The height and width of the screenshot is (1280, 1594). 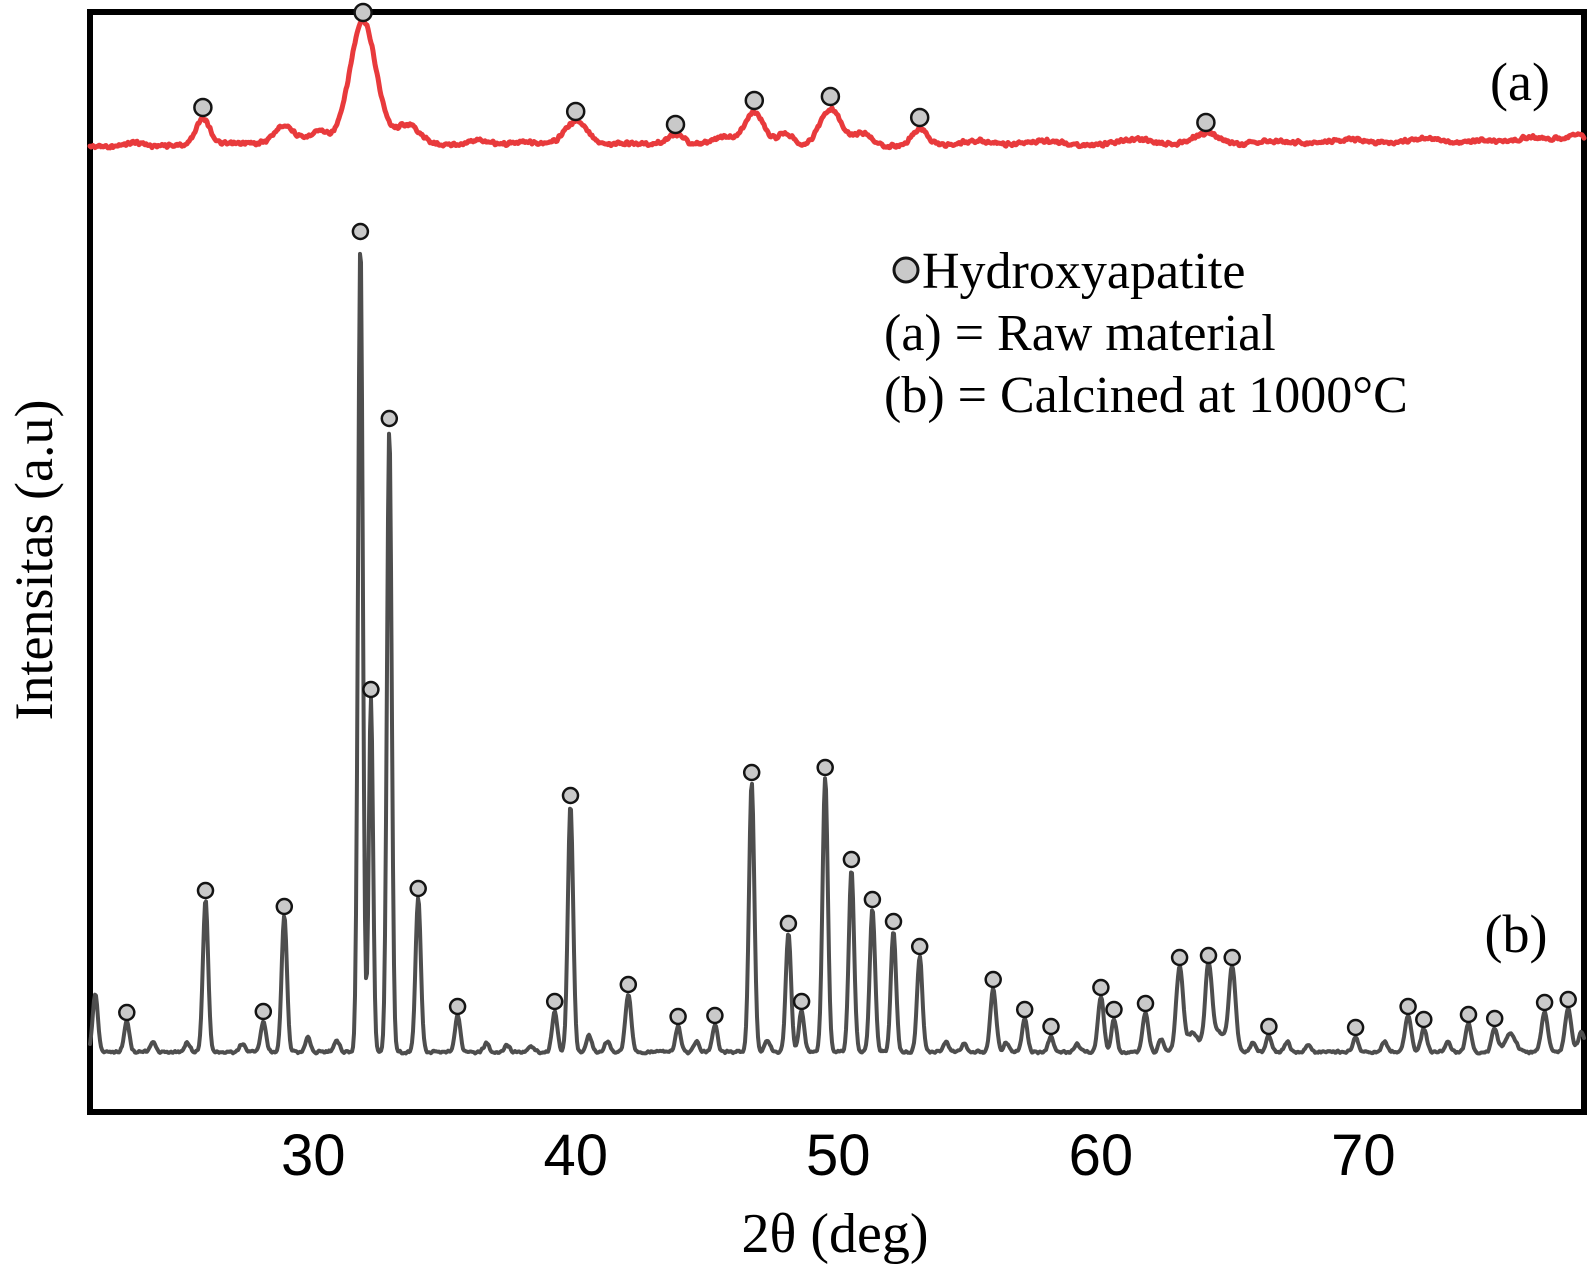 I want to click on series-a-peak-markers, so click(x=704, y=68).